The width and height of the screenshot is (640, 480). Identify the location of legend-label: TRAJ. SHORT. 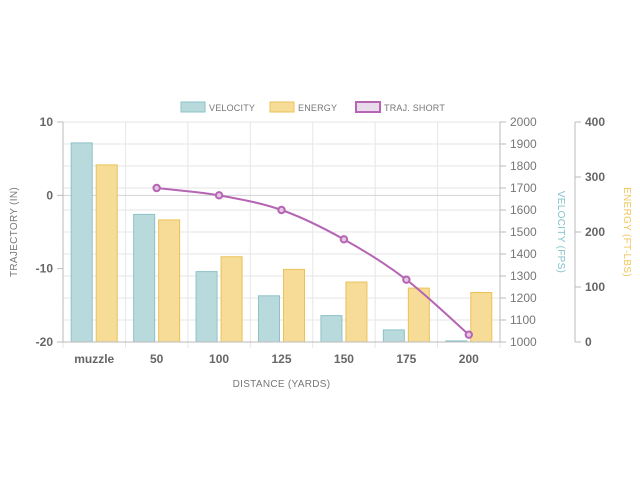
(414, 108).